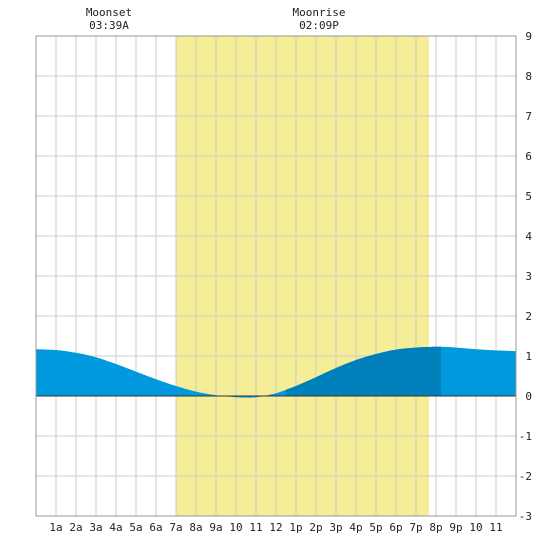 This screenshot has width=550, height=550. Describe the element at coordinates (363, 371) in the screenshot. I see `tide-area-dark-segment` at that location.